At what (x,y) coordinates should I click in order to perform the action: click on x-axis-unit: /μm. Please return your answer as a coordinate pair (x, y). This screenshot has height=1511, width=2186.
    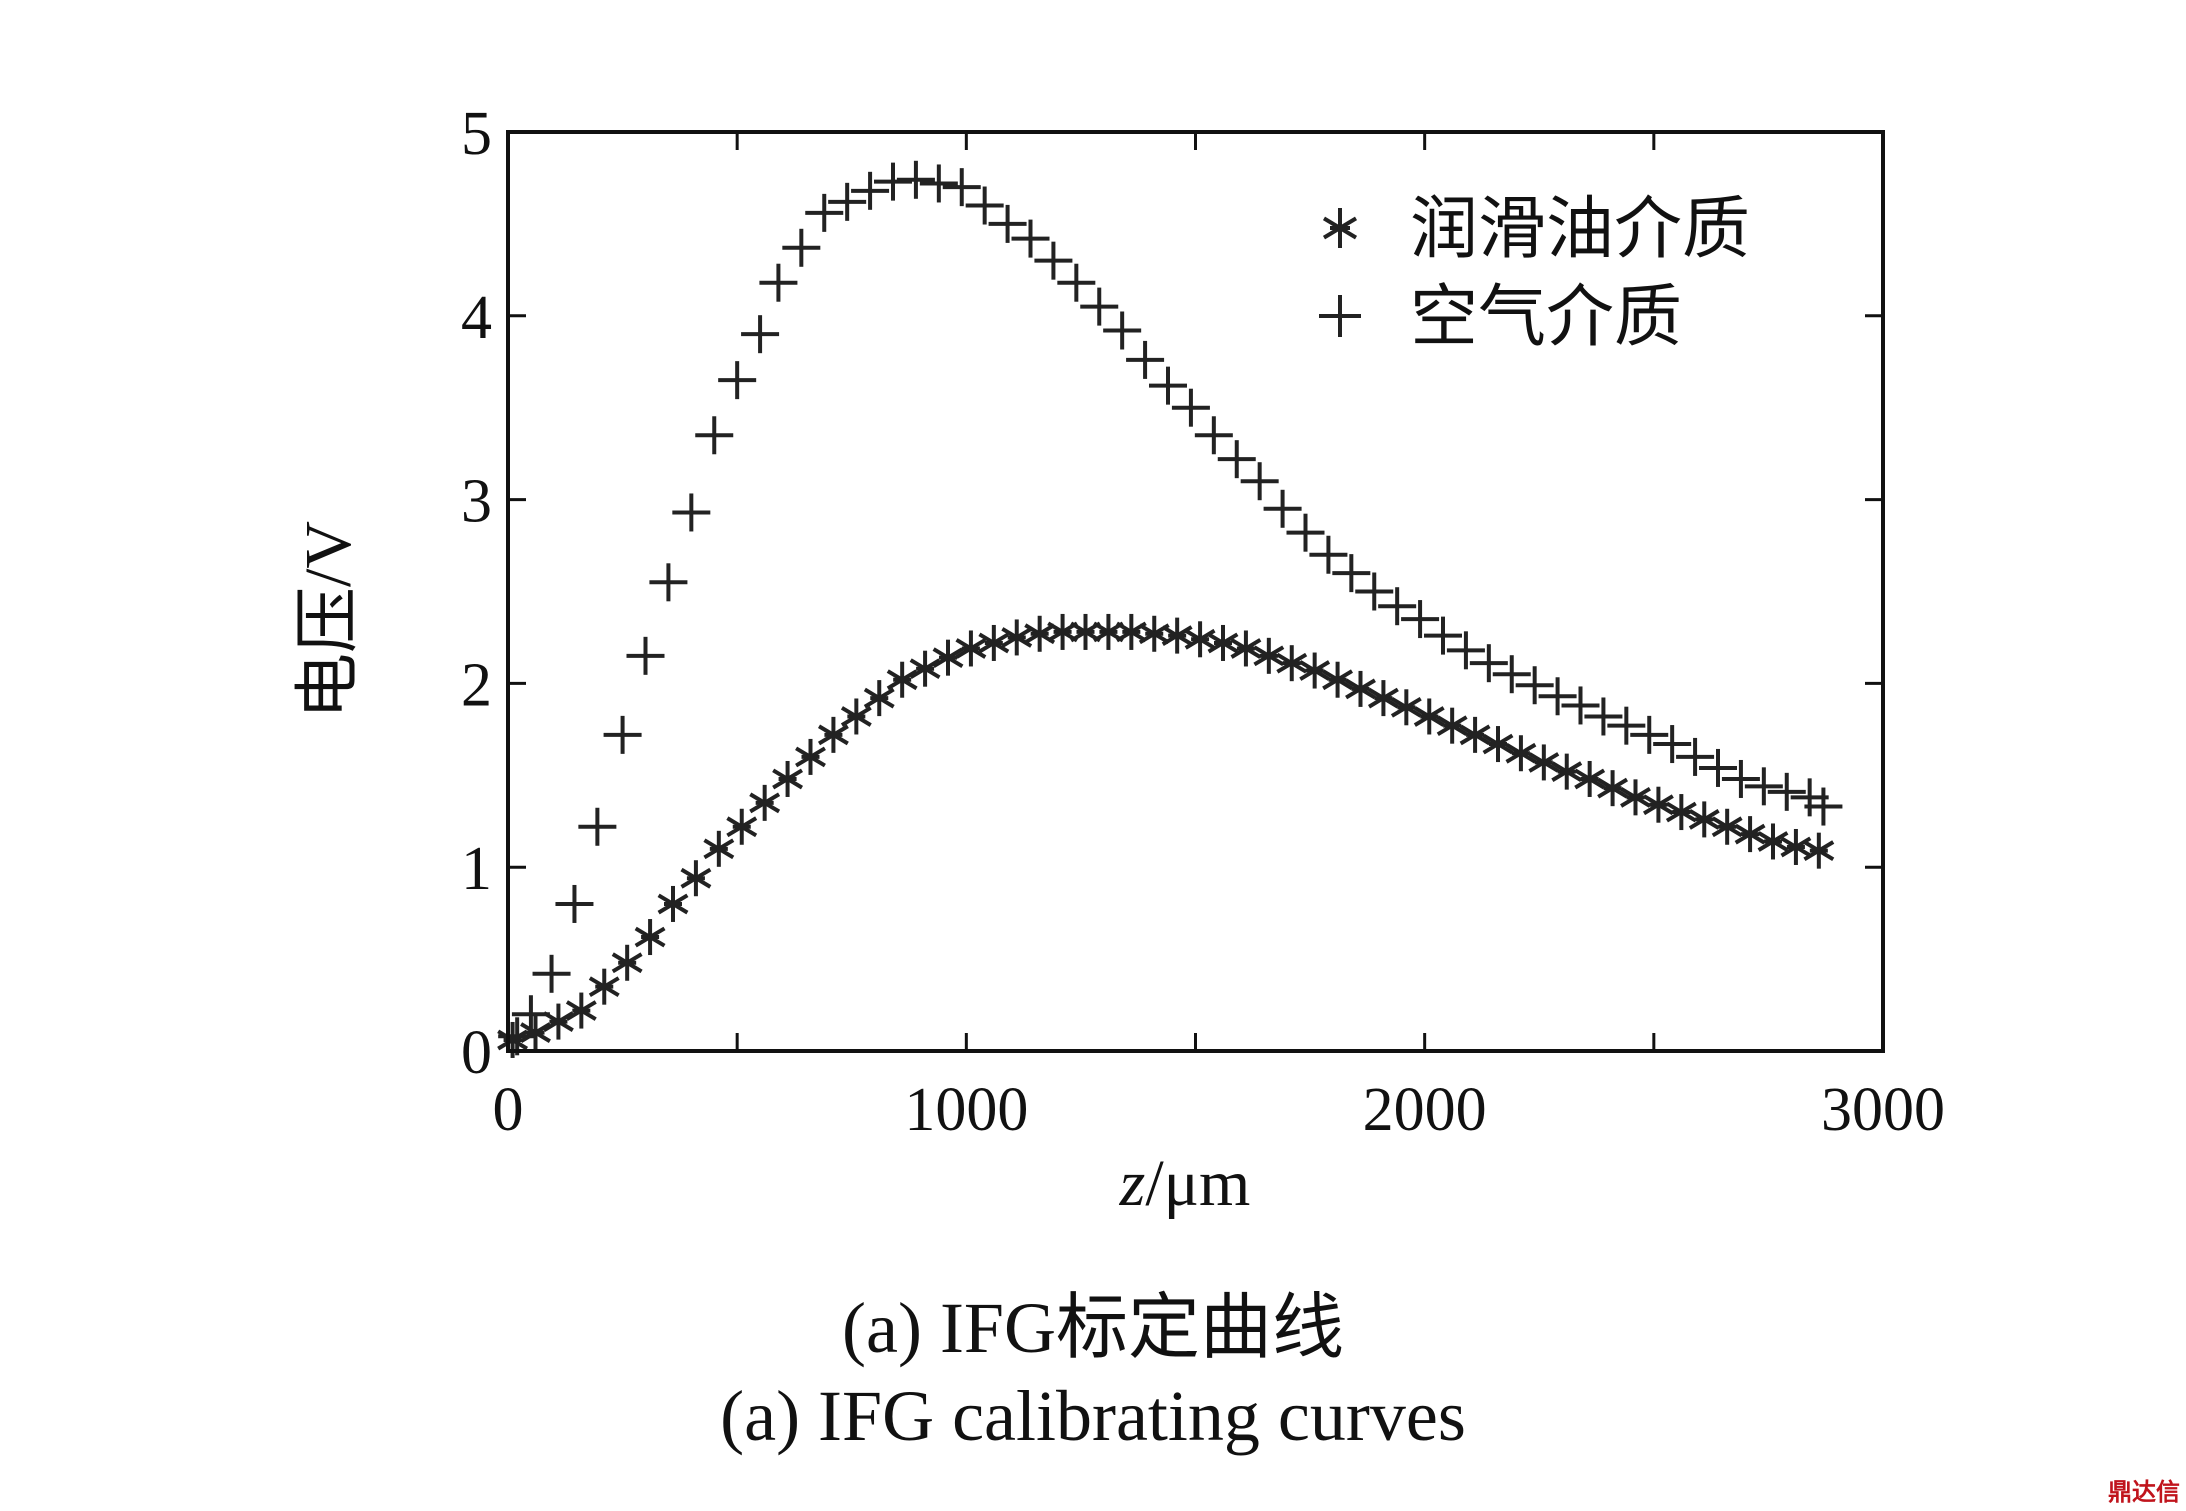
    Looking at the image, I should click on (1197, 1183).